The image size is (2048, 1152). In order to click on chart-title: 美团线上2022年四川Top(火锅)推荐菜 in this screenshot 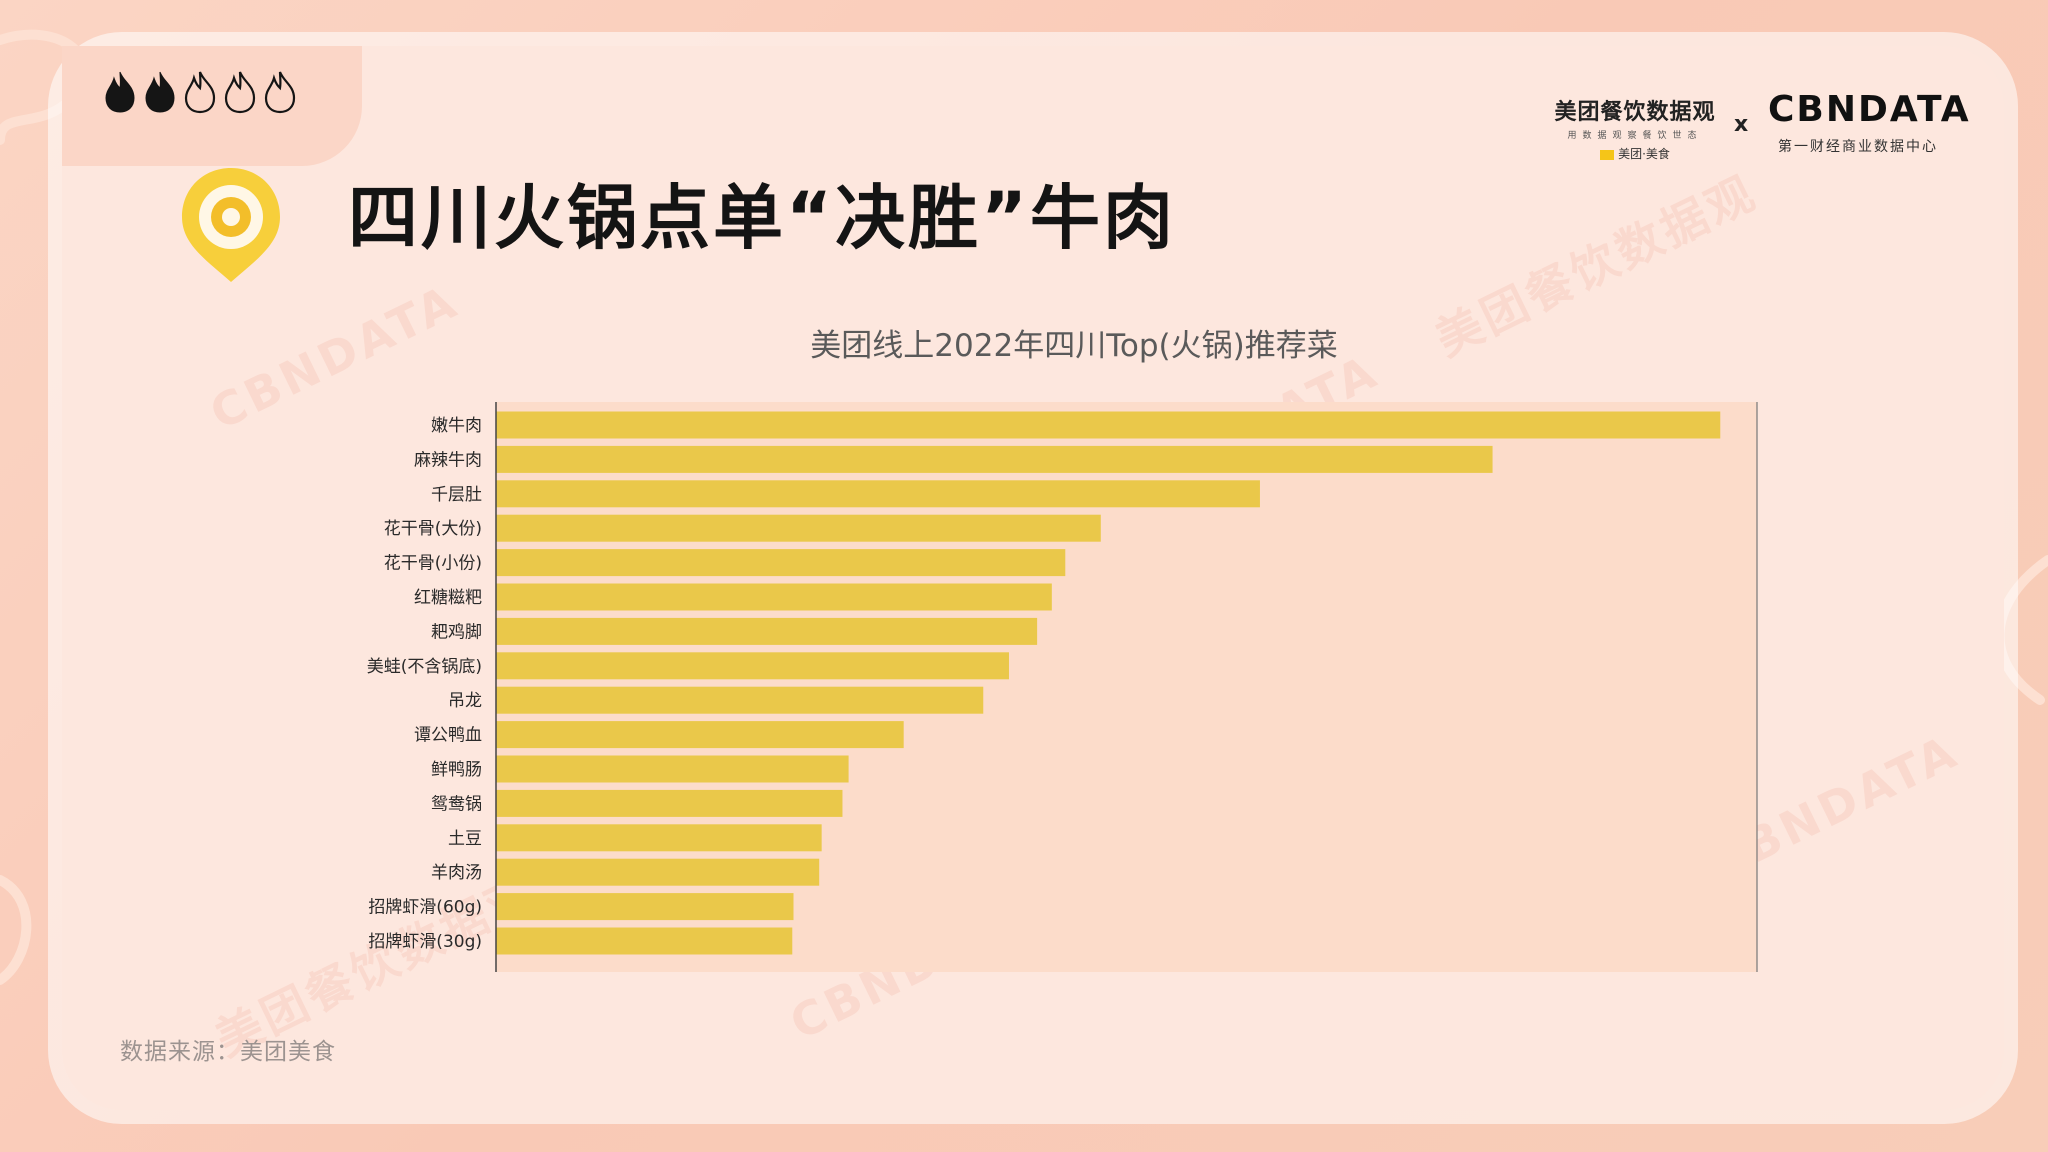, I will do `click(1073, 346)`.